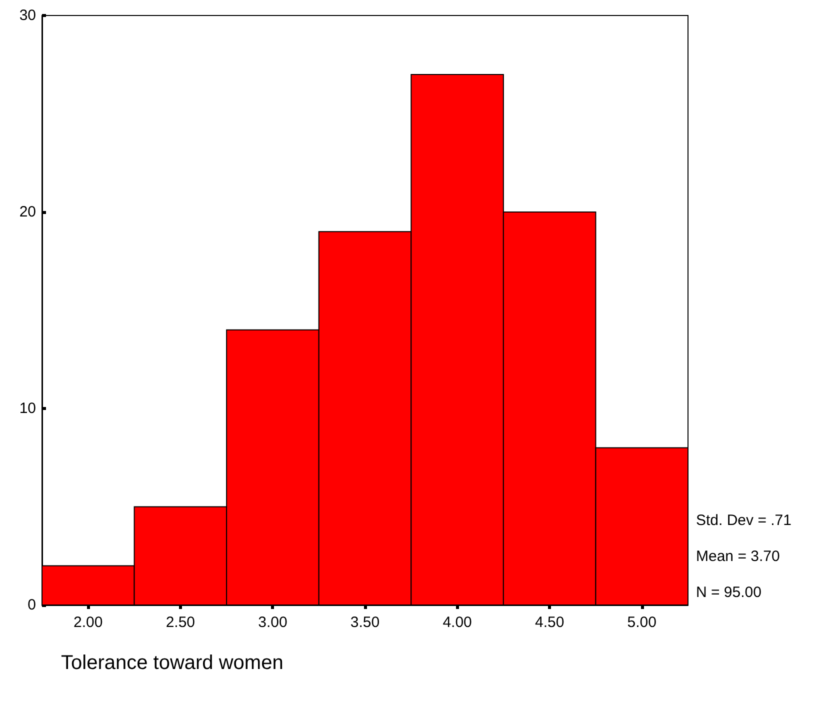  What do you see at coordinates (365, 622) in the screenshot?
I see `x-tick-label: 3.50` at bounding box center [365, 622].